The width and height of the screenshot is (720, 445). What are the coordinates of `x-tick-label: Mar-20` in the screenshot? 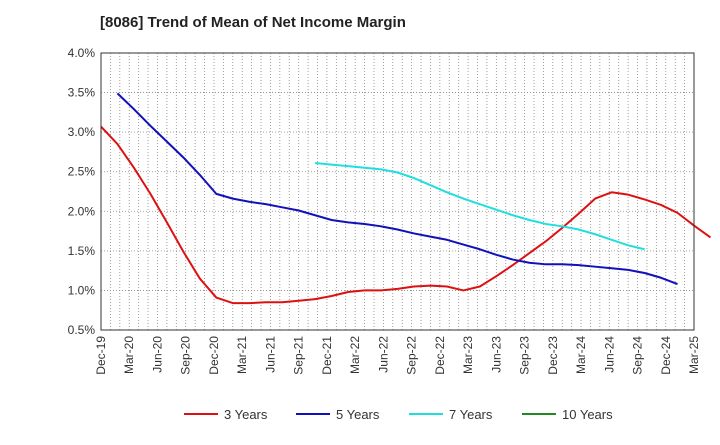 It's located at (129, 355).